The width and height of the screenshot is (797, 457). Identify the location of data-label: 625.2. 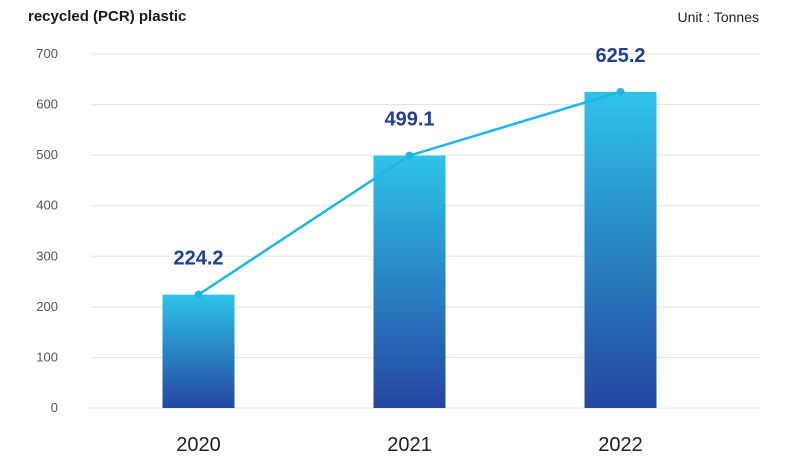
(620, 56).